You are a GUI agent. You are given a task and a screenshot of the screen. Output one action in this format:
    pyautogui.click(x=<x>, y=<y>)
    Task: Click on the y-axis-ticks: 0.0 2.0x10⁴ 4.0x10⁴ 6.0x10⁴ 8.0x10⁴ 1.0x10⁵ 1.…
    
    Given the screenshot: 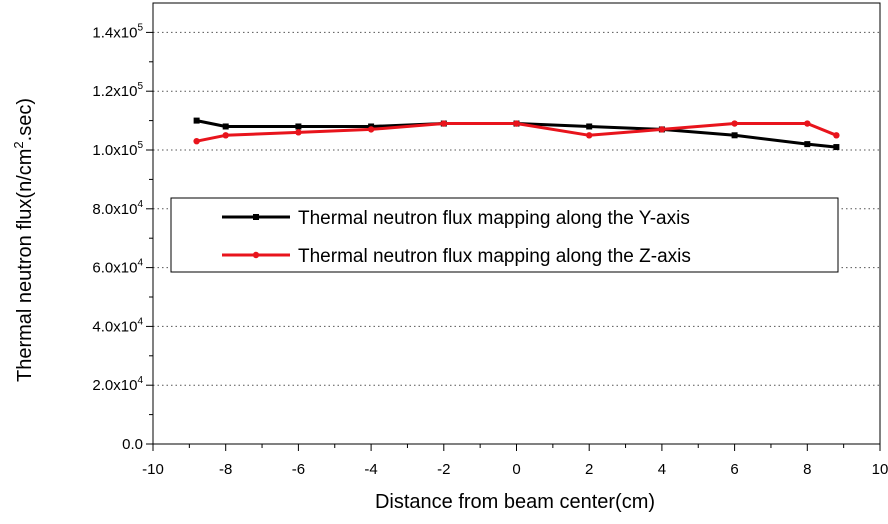 What is the action you would take?
    pyautogui.click(x=122, y=237)
    